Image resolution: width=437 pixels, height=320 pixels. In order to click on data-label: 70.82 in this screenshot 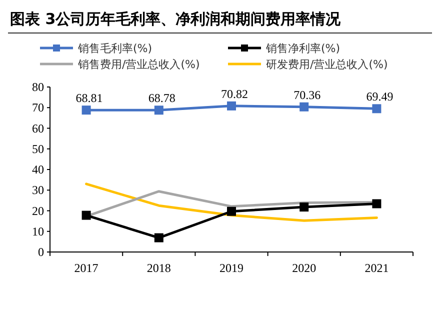, I will do `click(234, 93)`.